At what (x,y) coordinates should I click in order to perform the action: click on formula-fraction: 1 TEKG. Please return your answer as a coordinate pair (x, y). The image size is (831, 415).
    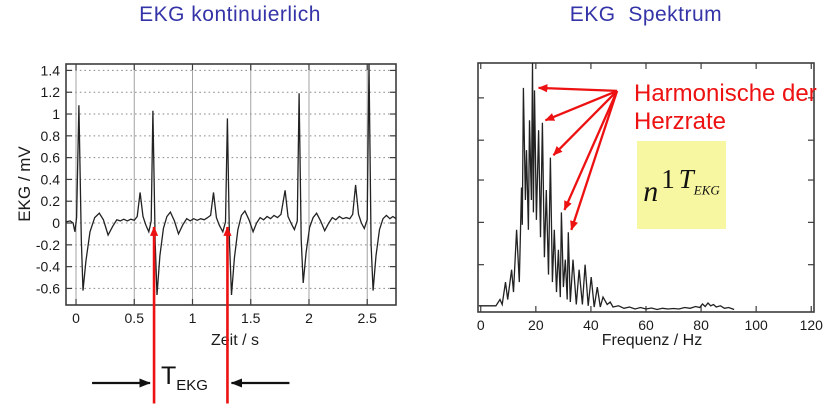
    Looking at the image, I should click on (690, 184).